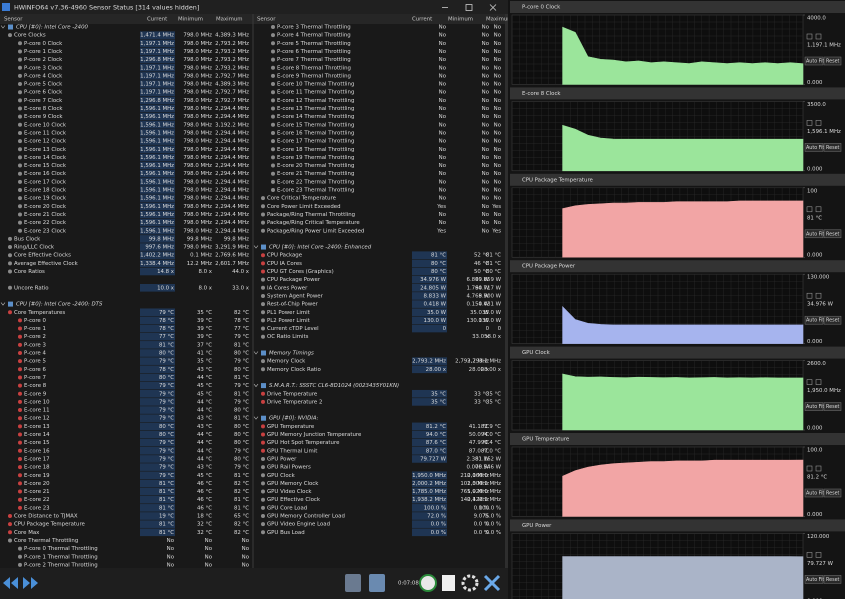  I want to click on sensor-value: 80 °C, so click(166, 435).